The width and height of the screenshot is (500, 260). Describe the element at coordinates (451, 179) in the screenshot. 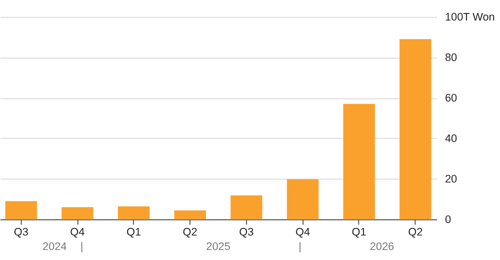

I see `y-tick-label: 20` at that location.